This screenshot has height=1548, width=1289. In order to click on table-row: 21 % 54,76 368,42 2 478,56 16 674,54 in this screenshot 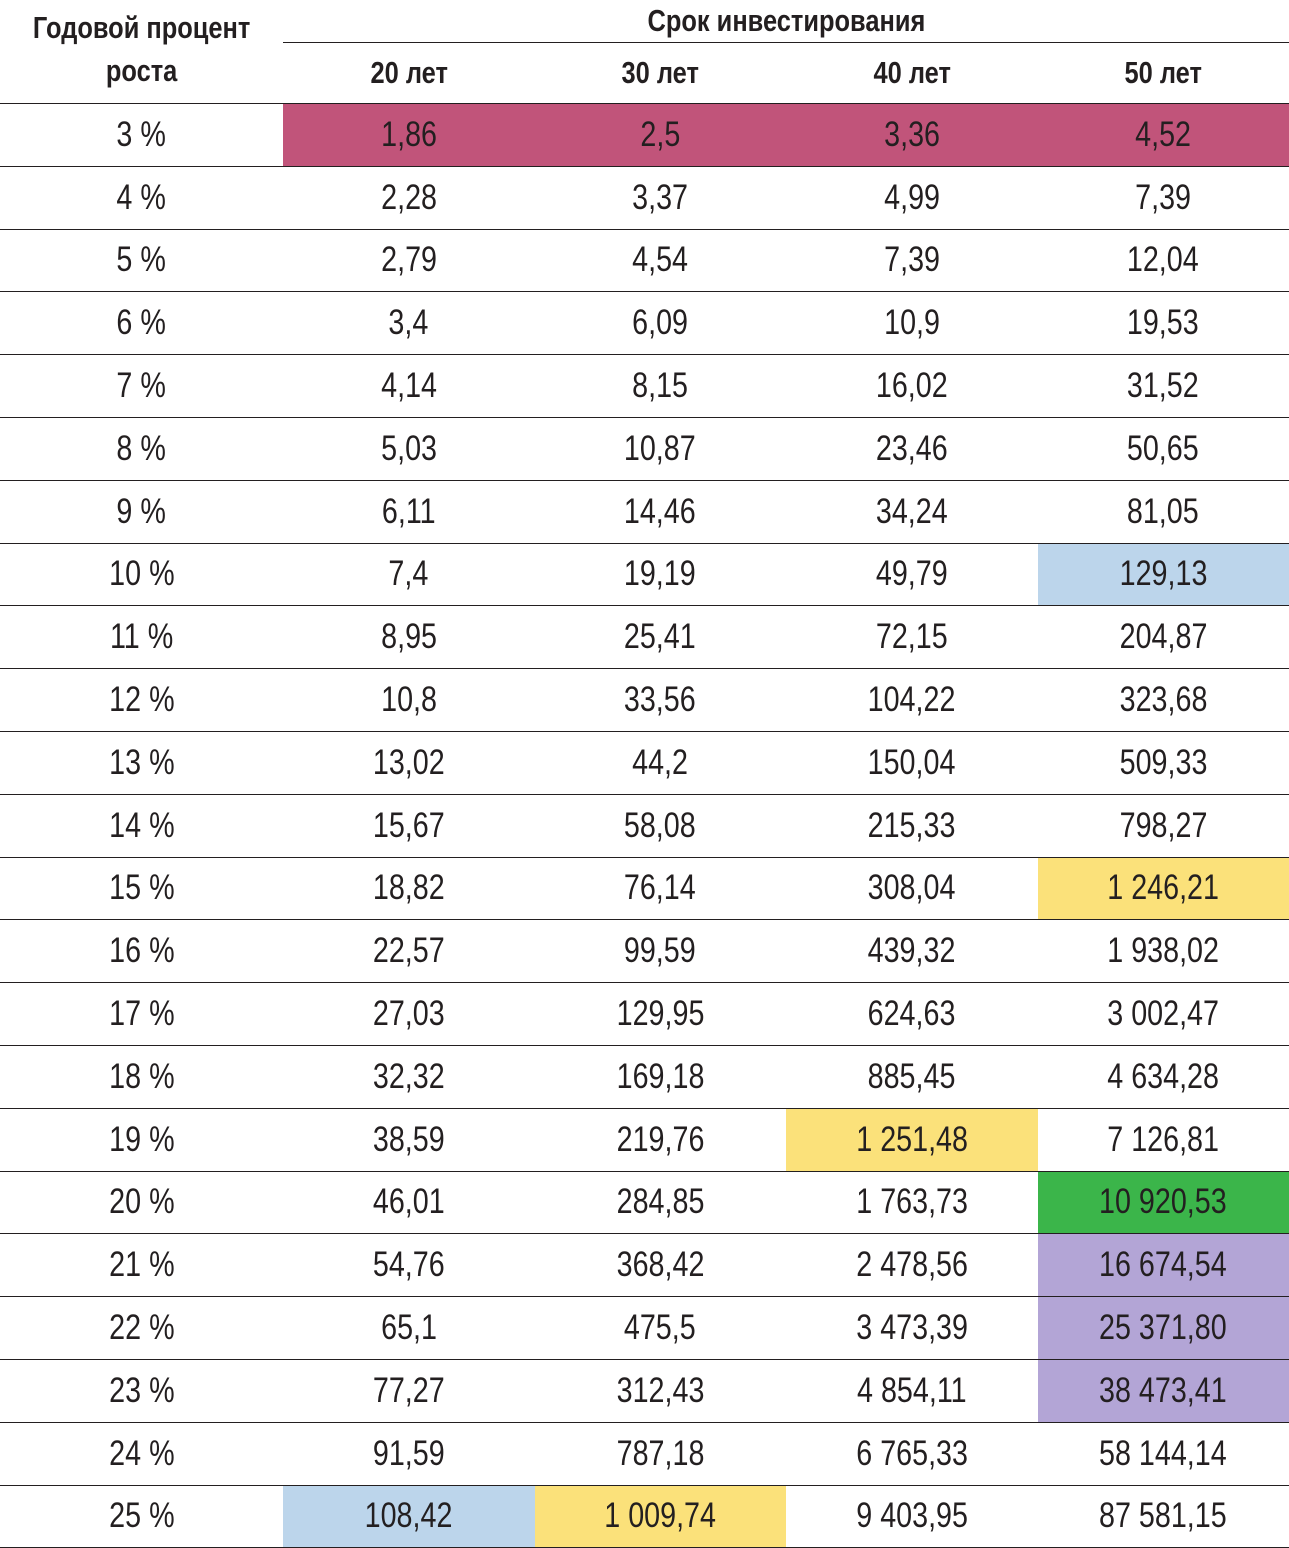, I will do `click(644, 1266)`.